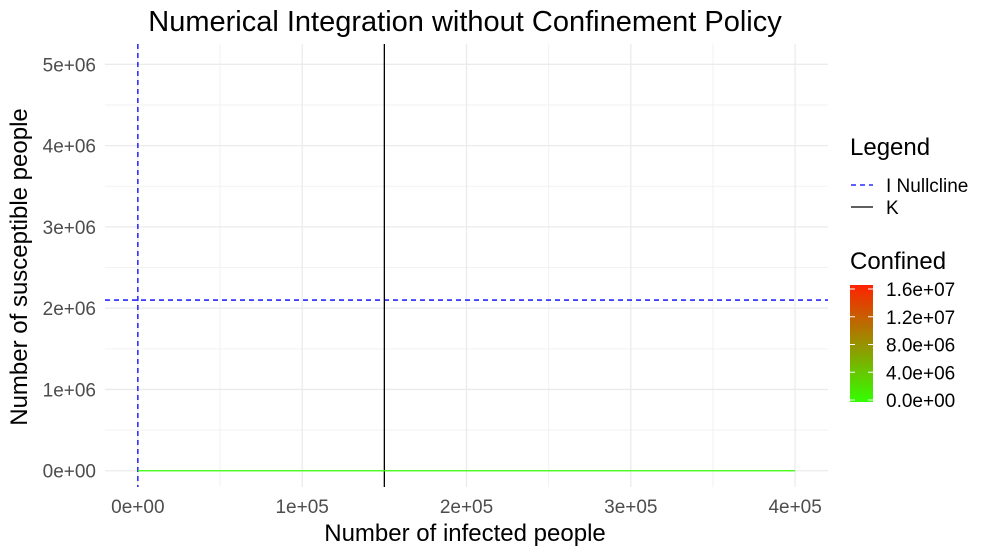  I want to click on y-axis-ticks: 0e+00 1e+06 2e+06 3e+06 4e+06 5e+06, so click(69, 268).